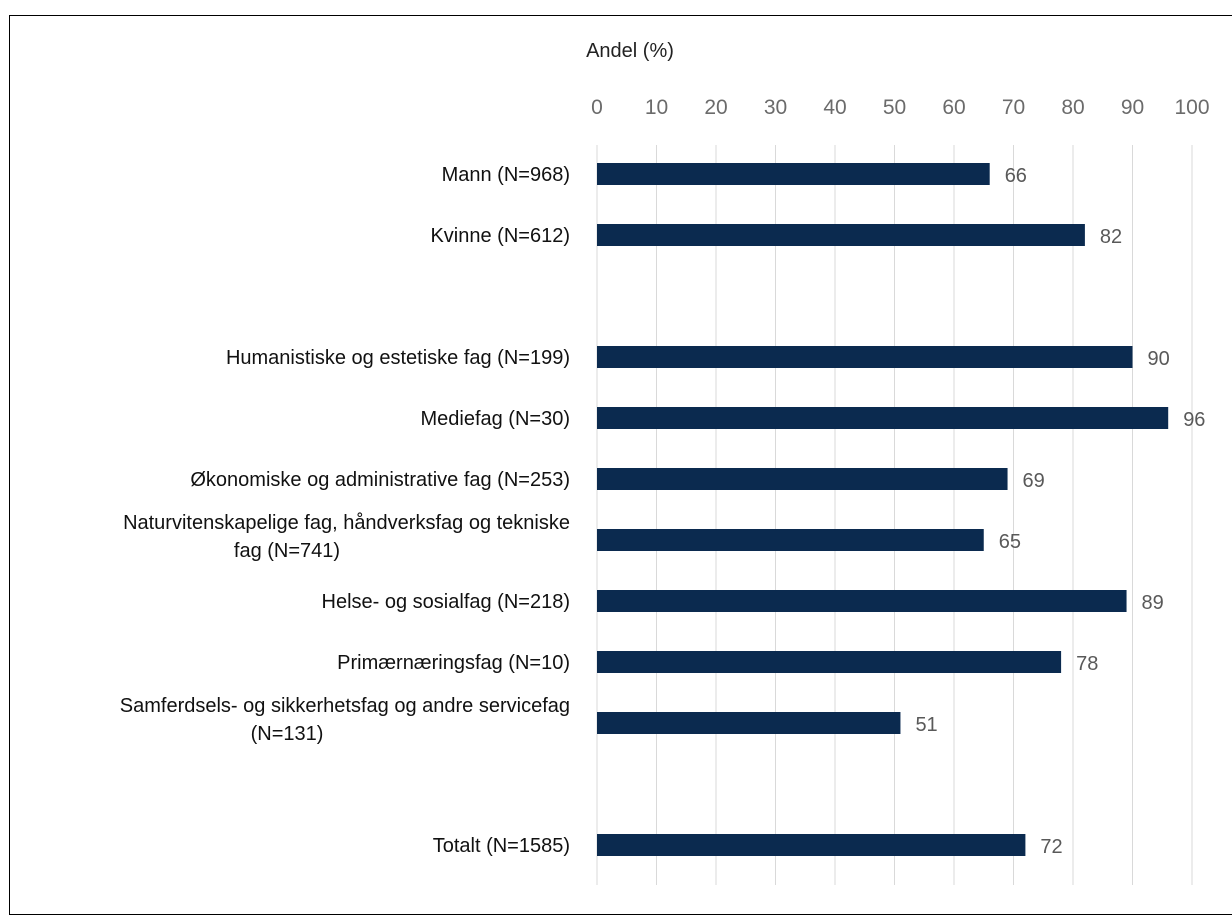 The width and height of the screenshot is (1232, 915). Describe the element at coordinates (775, 107) in the screenshot. I see `x-tick-label: 30` at that location.